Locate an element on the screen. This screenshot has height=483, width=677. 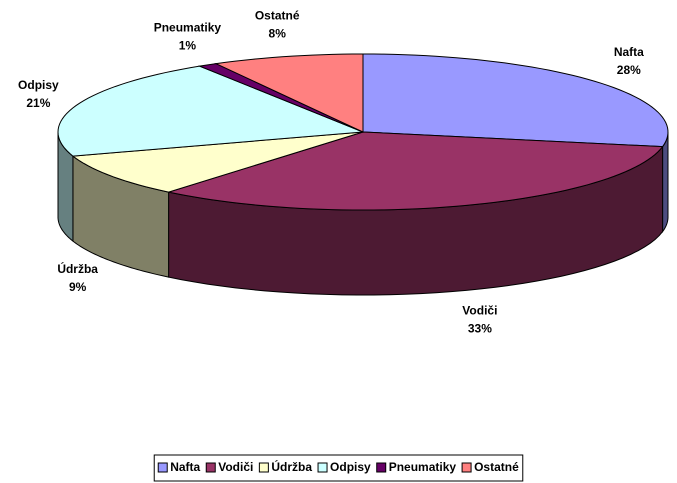
data-label-name: Vodiči is located at coordinates (479, 311).